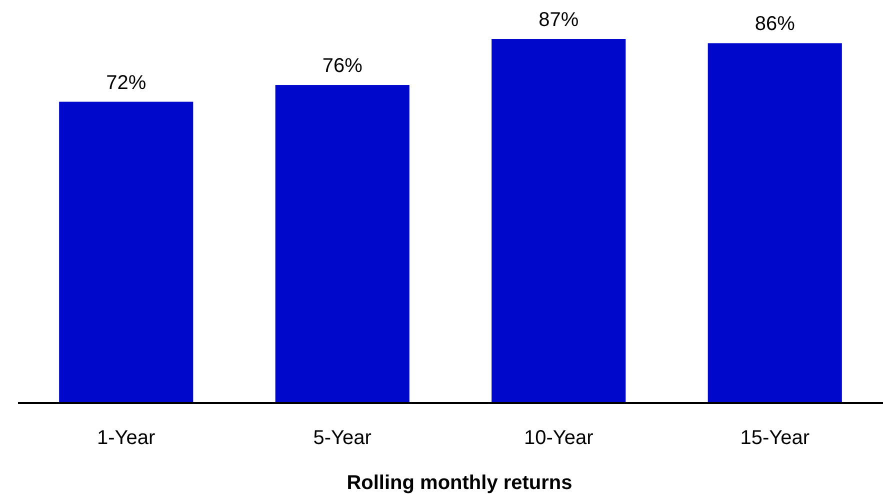  I want to click on data-label: 72%, so click(126, 83).